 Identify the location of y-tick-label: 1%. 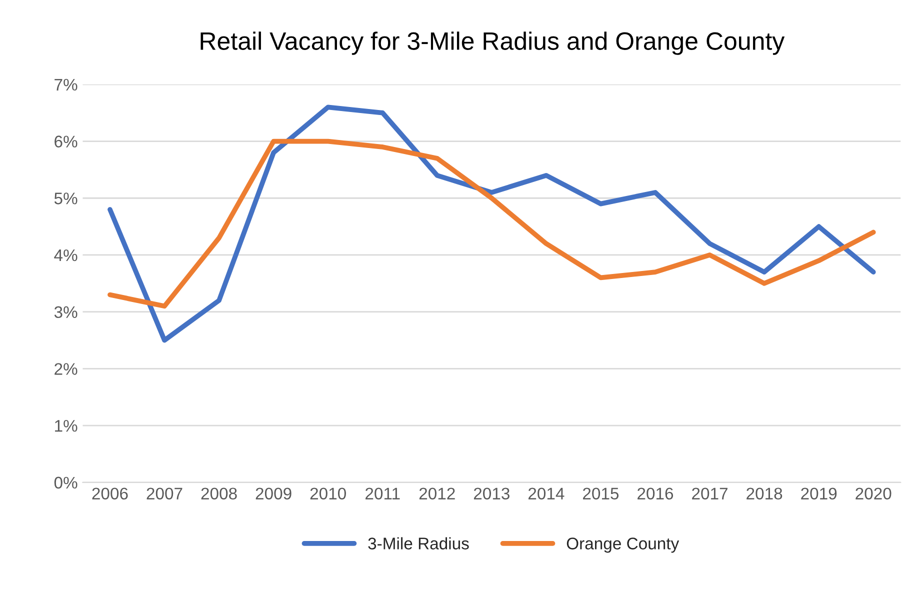
(66, 426).